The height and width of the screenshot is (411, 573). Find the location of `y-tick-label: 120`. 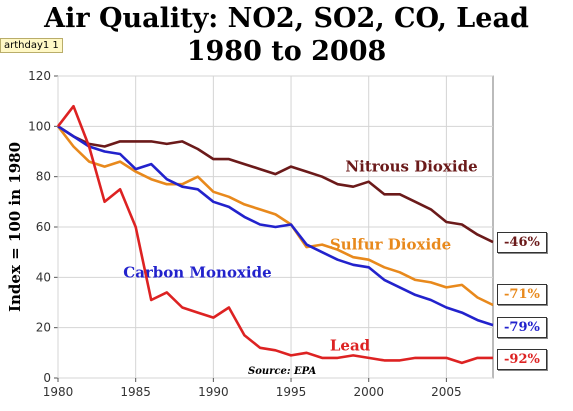

y-tick-label: 120 is located at coordinates (39, 76).